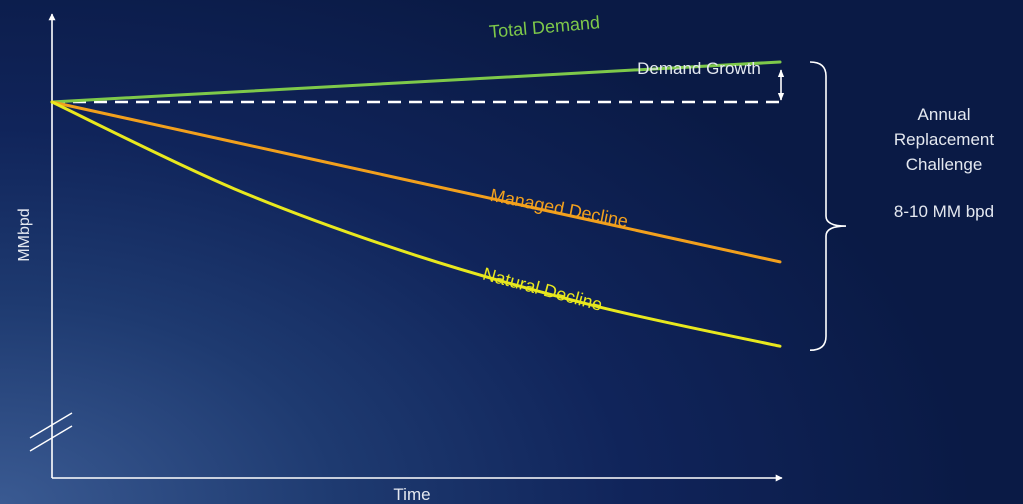 The height and width of the screenshot is (504, 1023). What do you see at coordinates (416, 82) in the screenshot?
I see `series-line-total-demand` at bounding box center [416, 82].